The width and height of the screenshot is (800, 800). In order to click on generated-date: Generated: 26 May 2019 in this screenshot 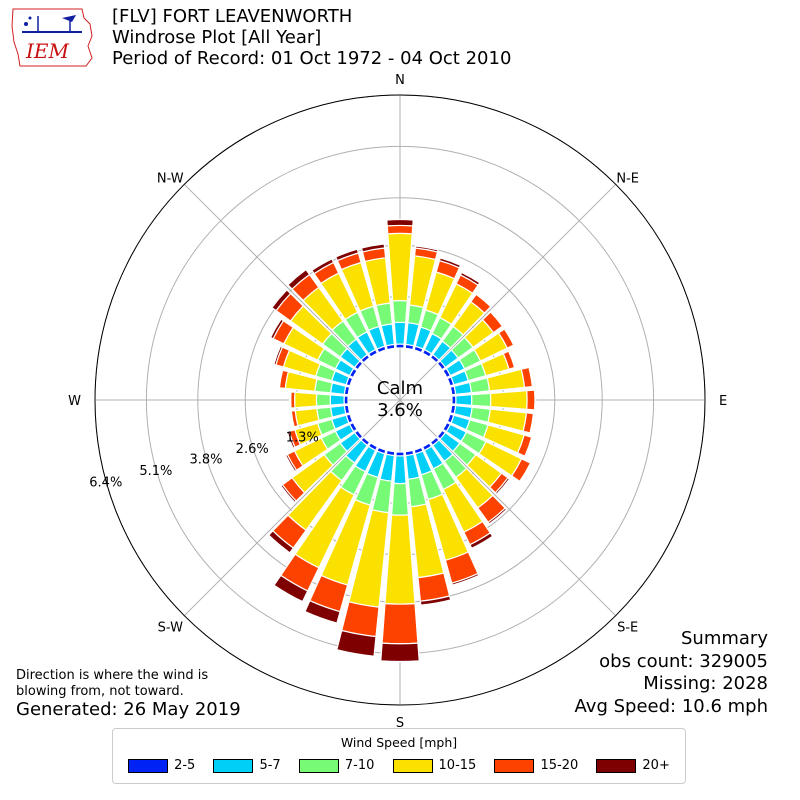, I will do `click(128, 709)`.